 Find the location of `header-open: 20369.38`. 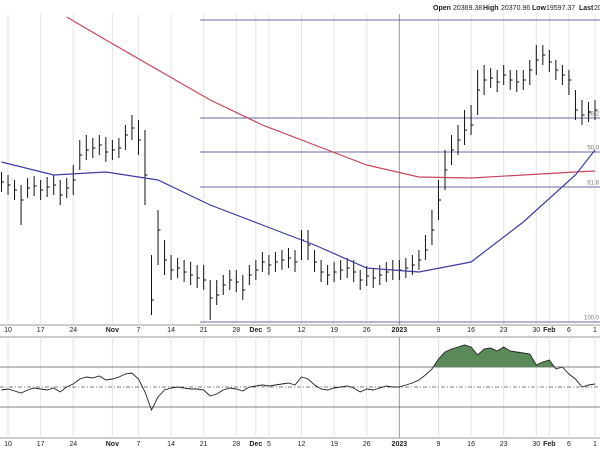

header-open: 20369.38 is located at coordinates (467, 8).